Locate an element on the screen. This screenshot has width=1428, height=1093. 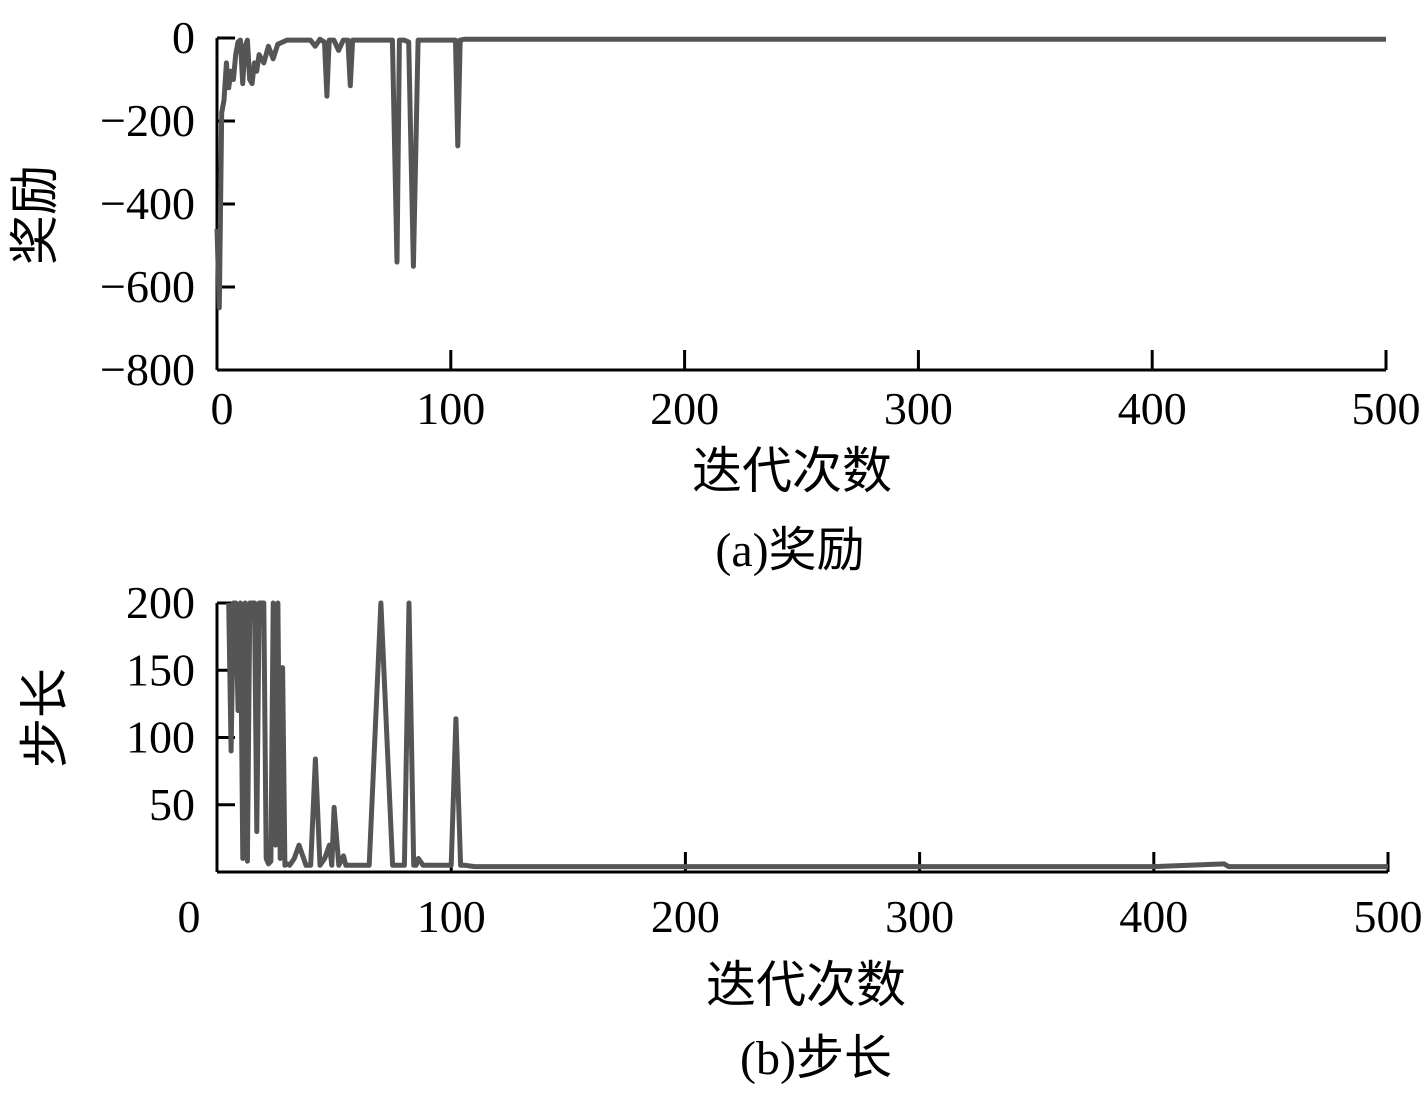
reward-x-label: 迭代次数 is located at coordinates (792, 471).